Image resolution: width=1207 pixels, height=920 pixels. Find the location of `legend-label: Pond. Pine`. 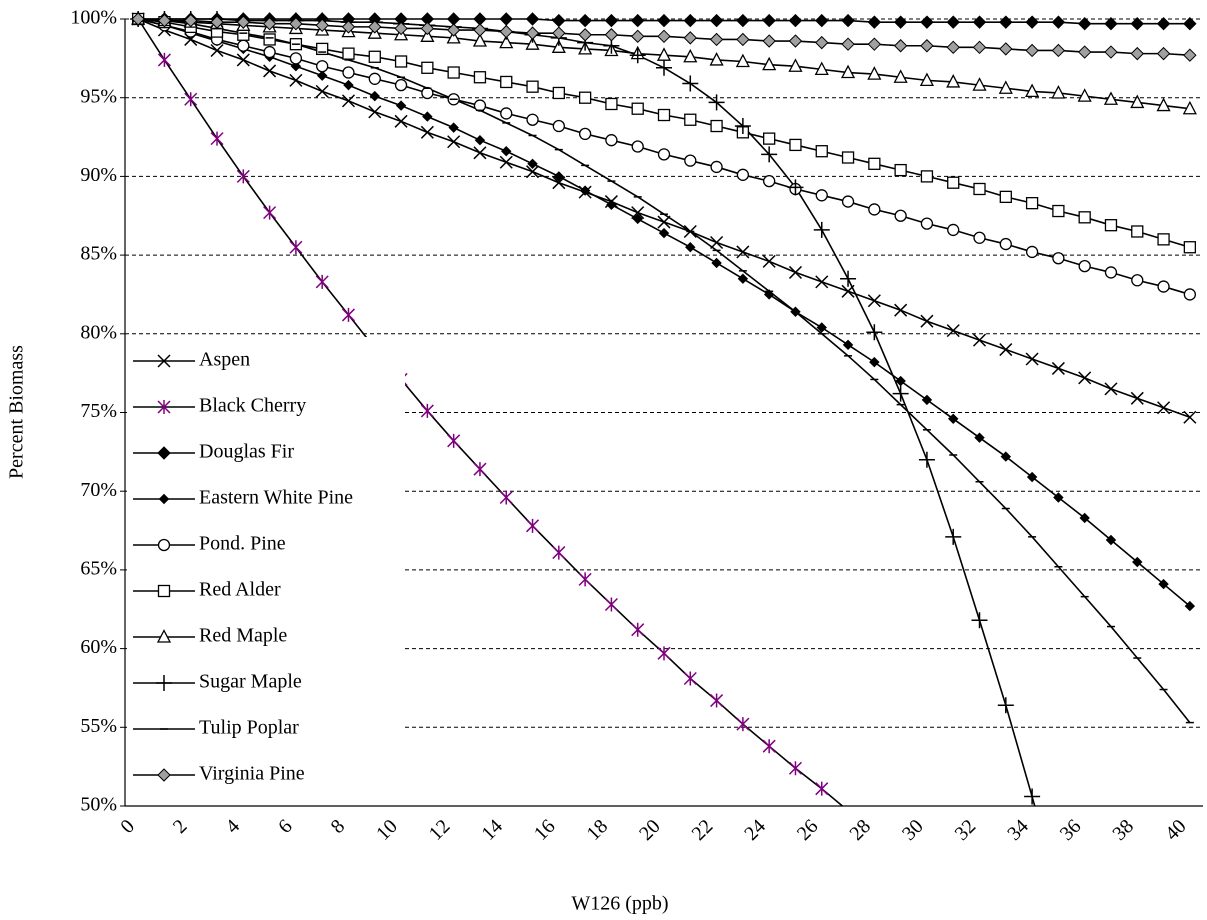

legend-label: Pond. Pine is located at coordinates (242, 544).